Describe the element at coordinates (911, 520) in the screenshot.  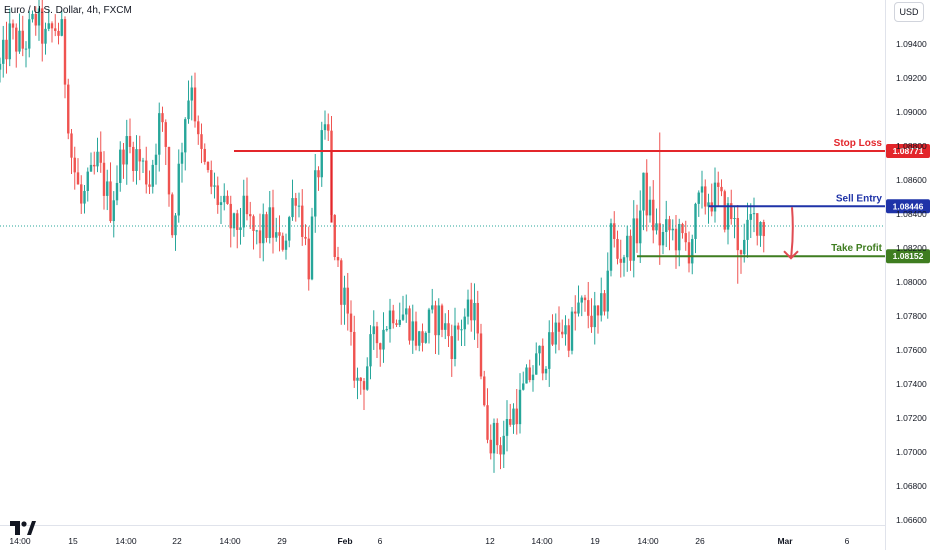
I see `y-tick-label: 1.06600` at that location.